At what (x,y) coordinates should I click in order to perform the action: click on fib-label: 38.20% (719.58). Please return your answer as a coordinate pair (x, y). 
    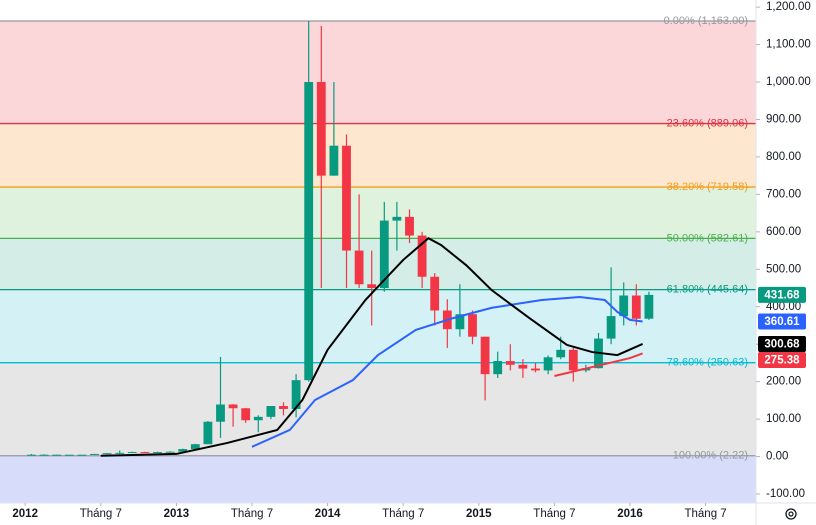
    Looking at the image, I should click on (707, 187).